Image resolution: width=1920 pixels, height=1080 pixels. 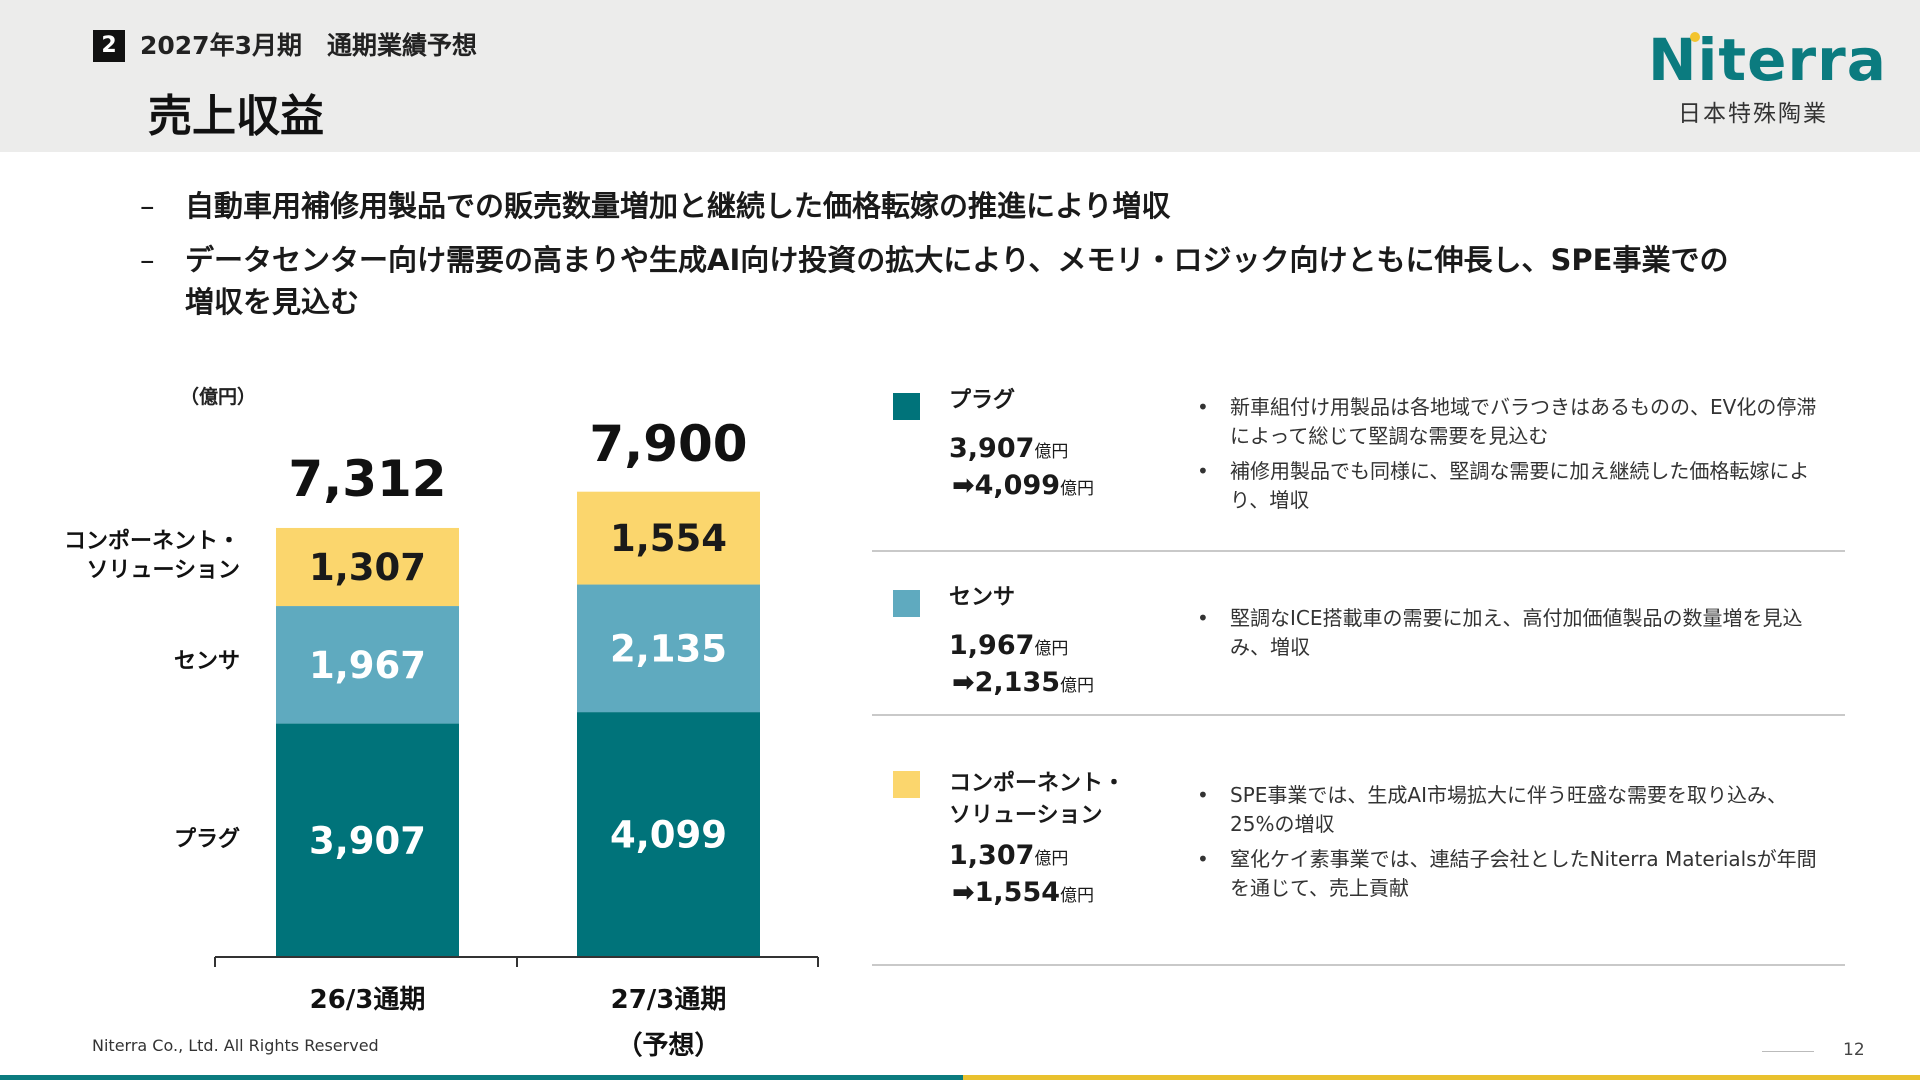 I want to click on niterra-logo: Niterra 日本特殊陶業, so click(x=1767, y=78).